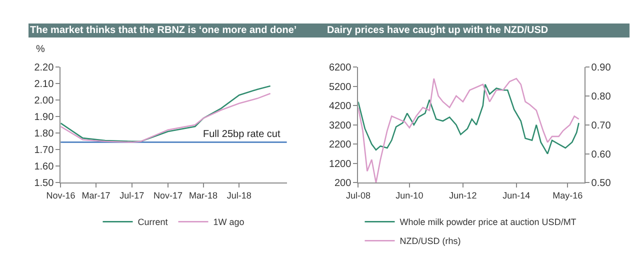 This screenshot has height=272, width=630. I want to click on x-tick-label: Mar-18, so click(203, 195).